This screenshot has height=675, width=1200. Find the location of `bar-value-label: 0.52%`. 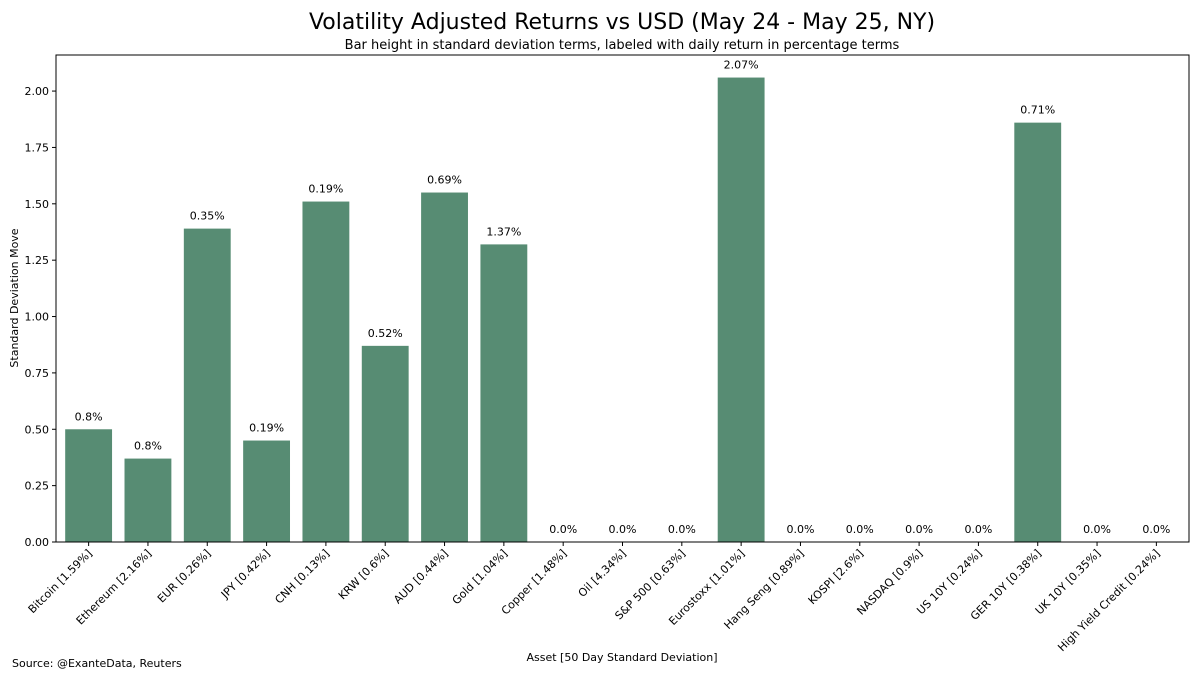

bar-value-label: 0.52% is located at coordinates (385, 333).